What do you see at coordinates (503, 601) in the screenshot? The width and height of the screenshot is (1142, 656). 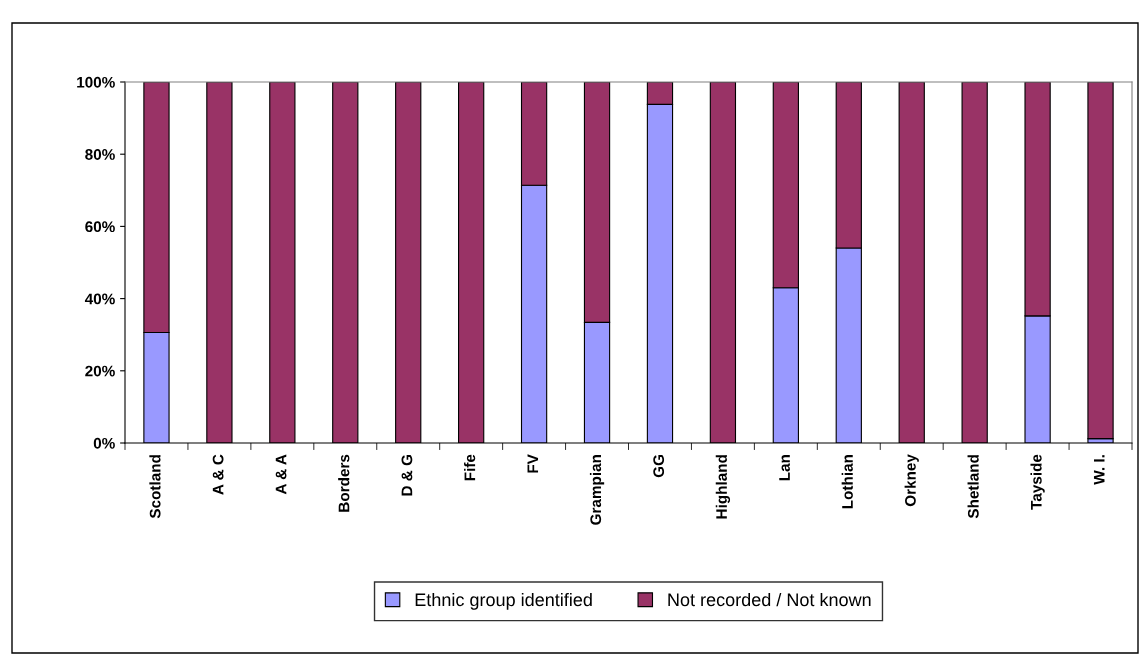 I see `legend-label: Ethnic group identified` at bounding box center [503, 601].